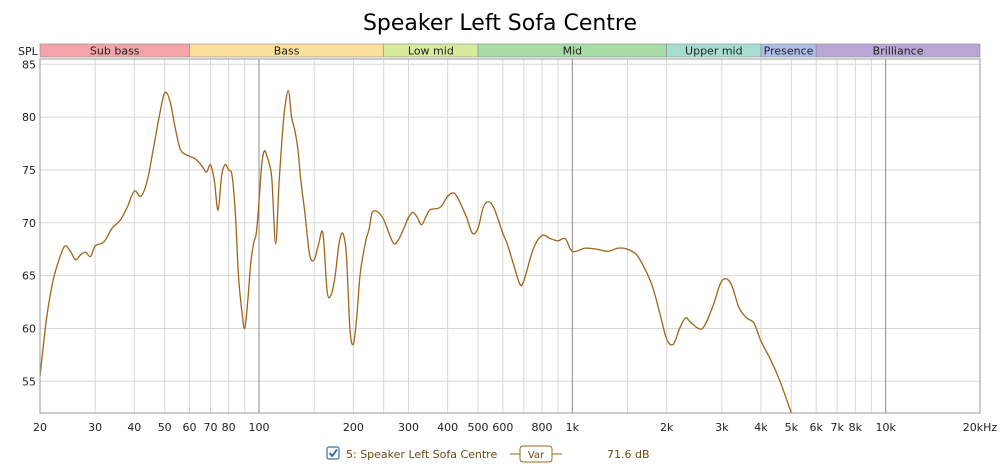 The height and width of the screenshot is (465, 1000). What do you see at coordinates (837, 427) in the screenshot?
I see `x-tick-label-20: 7k` at bounding box center [837, 427].